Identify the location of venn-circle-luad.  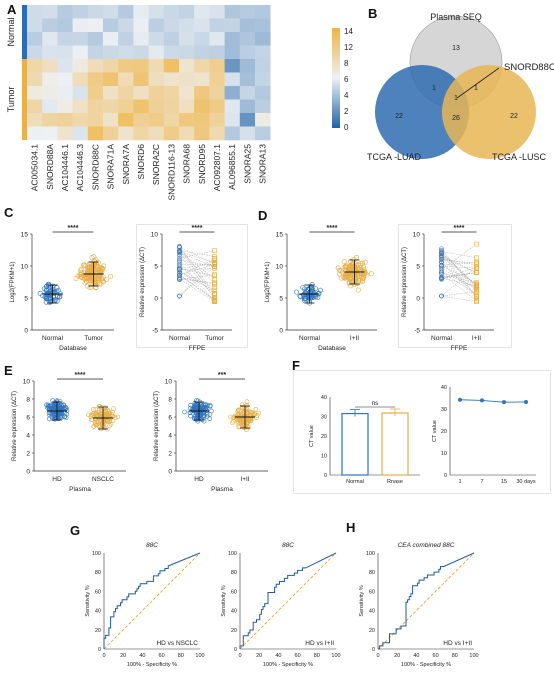
(422, 112).